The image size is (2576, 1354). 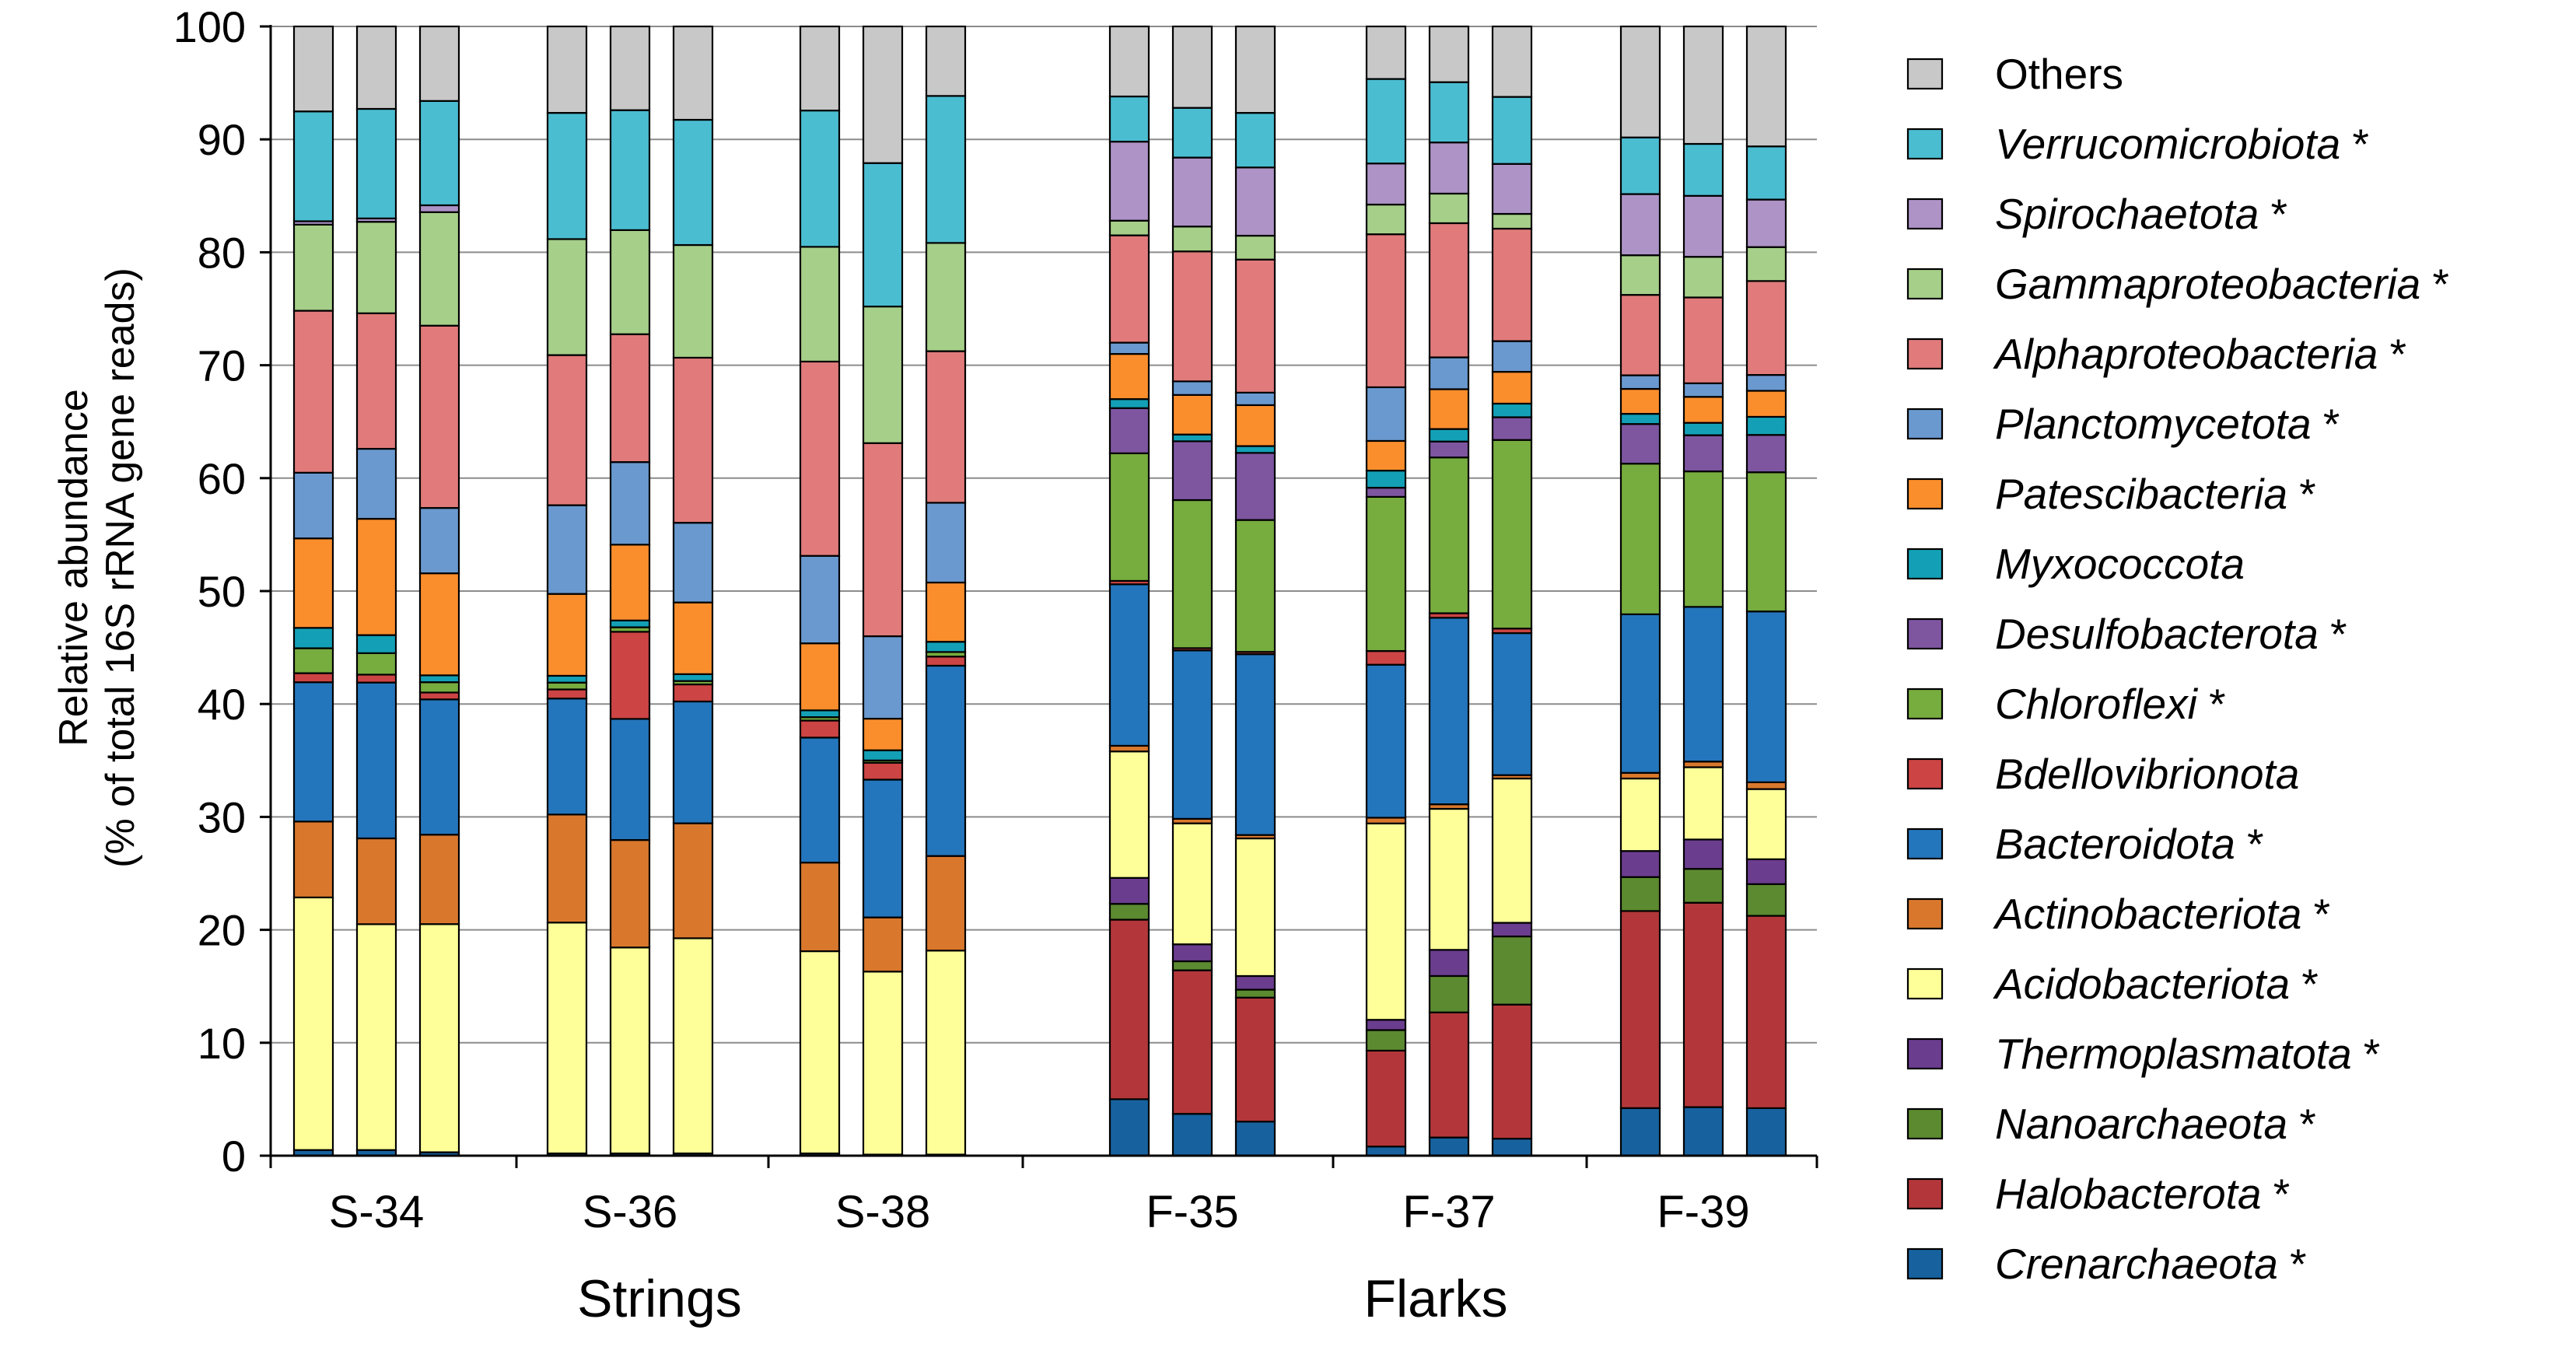 I want to click on legend-item: Alphaproteobacteria *, so click(x=2156, y=354).